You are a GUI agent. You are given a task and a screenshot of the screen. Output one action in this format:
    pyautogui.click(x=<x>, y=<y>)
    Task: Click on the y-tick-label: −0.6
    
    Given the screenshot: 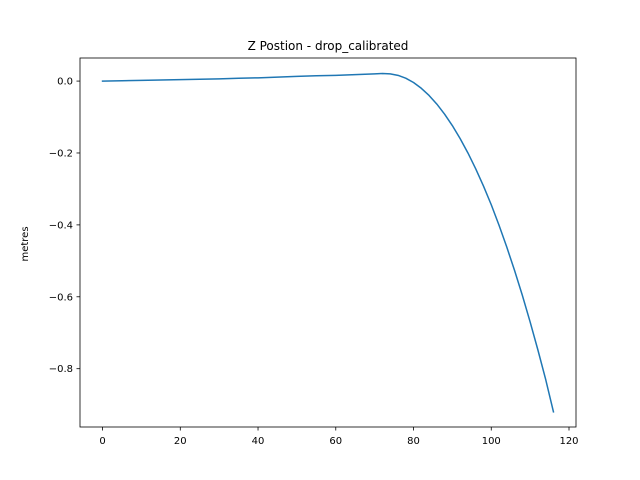 What is the action you would take?
    pyautogui.click(x=61, y=297)
    